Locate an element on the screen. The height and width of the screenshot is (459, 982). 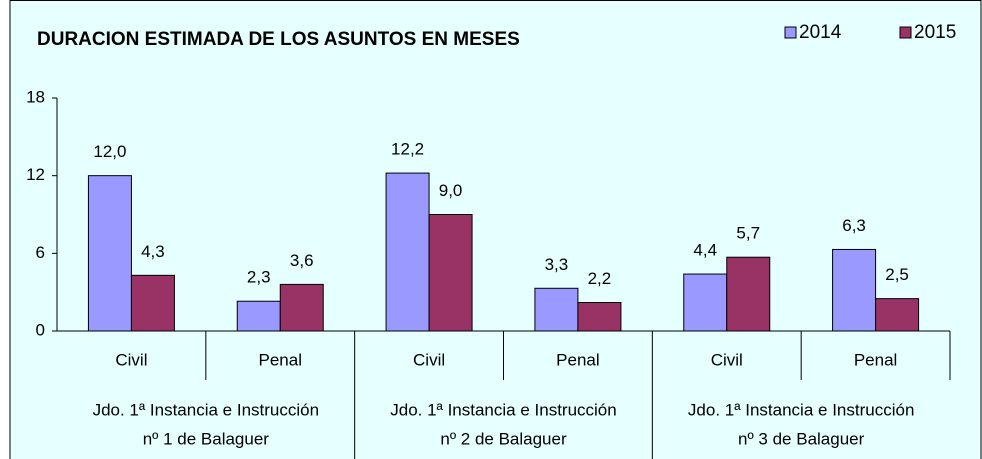
value-label: 2,5 is located at coordinates (897, 274).